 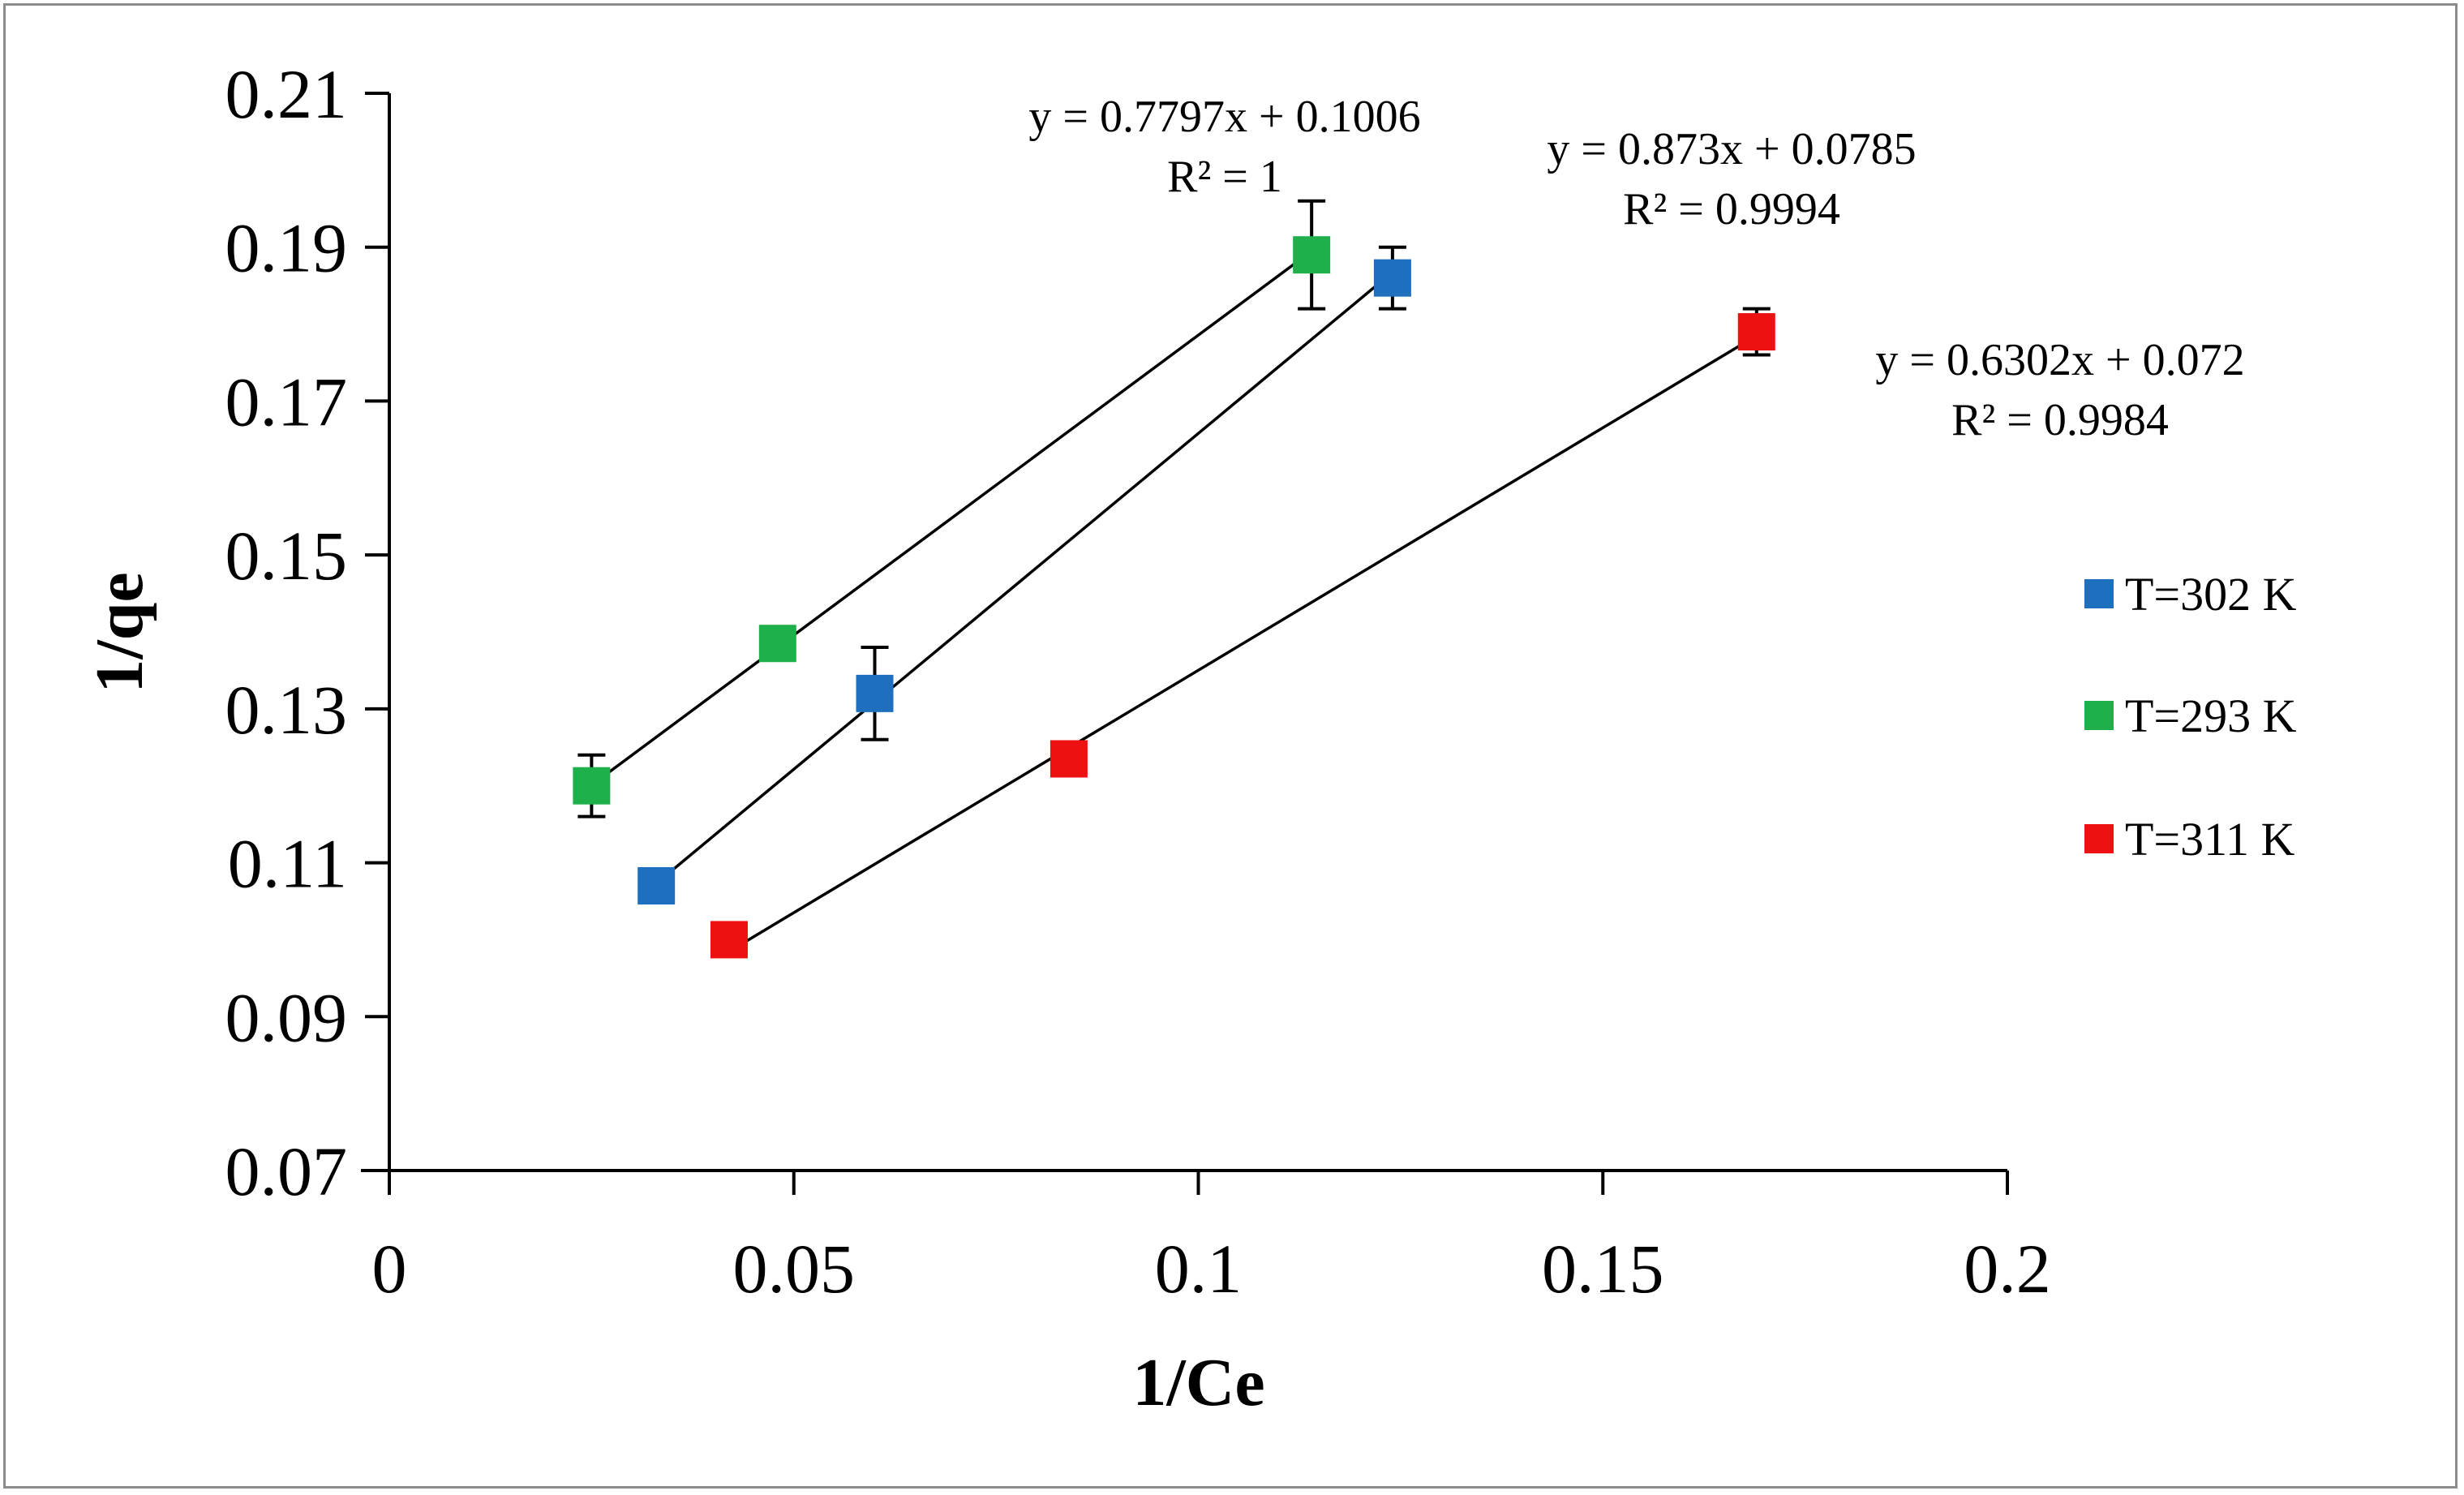 I want to click on y-axis-title: 1/qe, so click(x=120, y=632).